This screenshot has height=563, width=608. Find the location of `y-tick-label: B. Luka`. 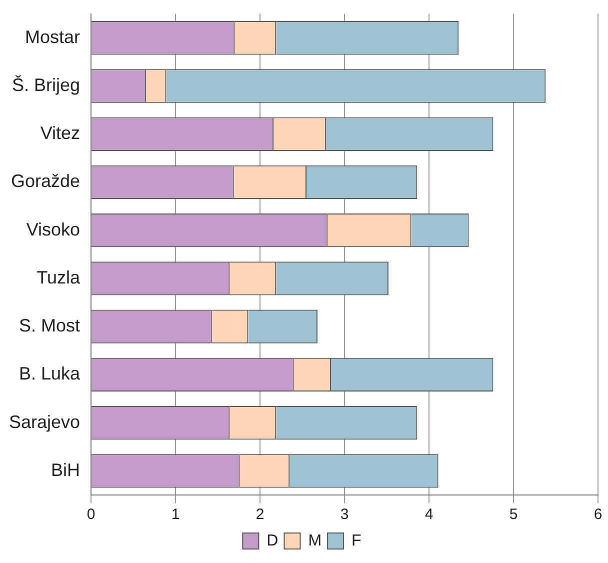

y-tick-label: B. Luka is located at coordinates (50, 374).